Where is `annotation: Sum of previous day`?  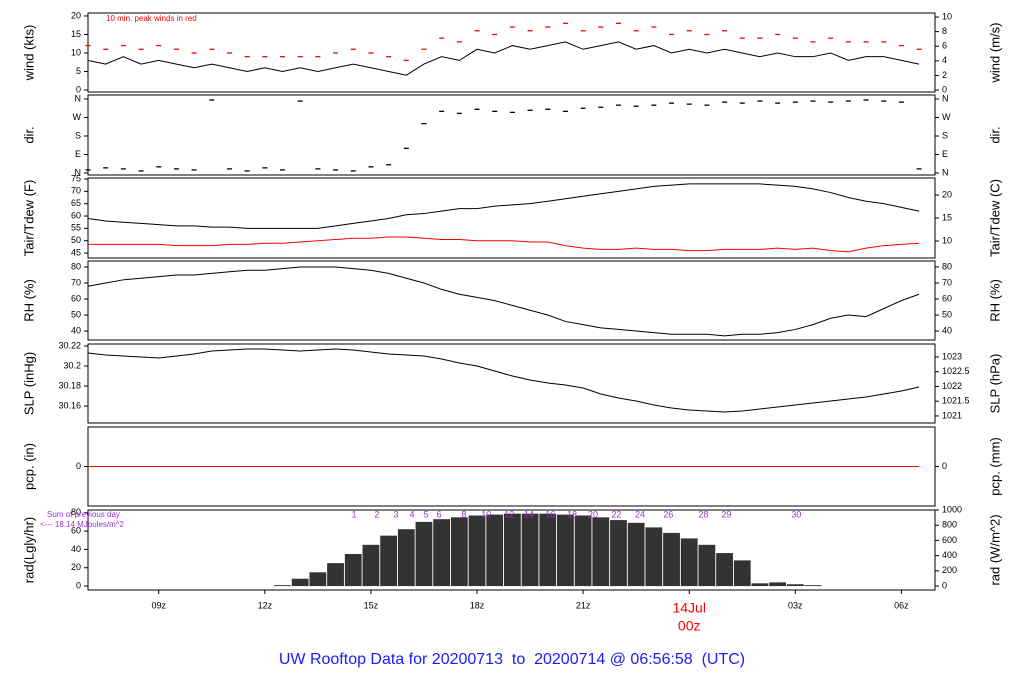
annotation: Sum of previous day is located at coordinates (83, 514).